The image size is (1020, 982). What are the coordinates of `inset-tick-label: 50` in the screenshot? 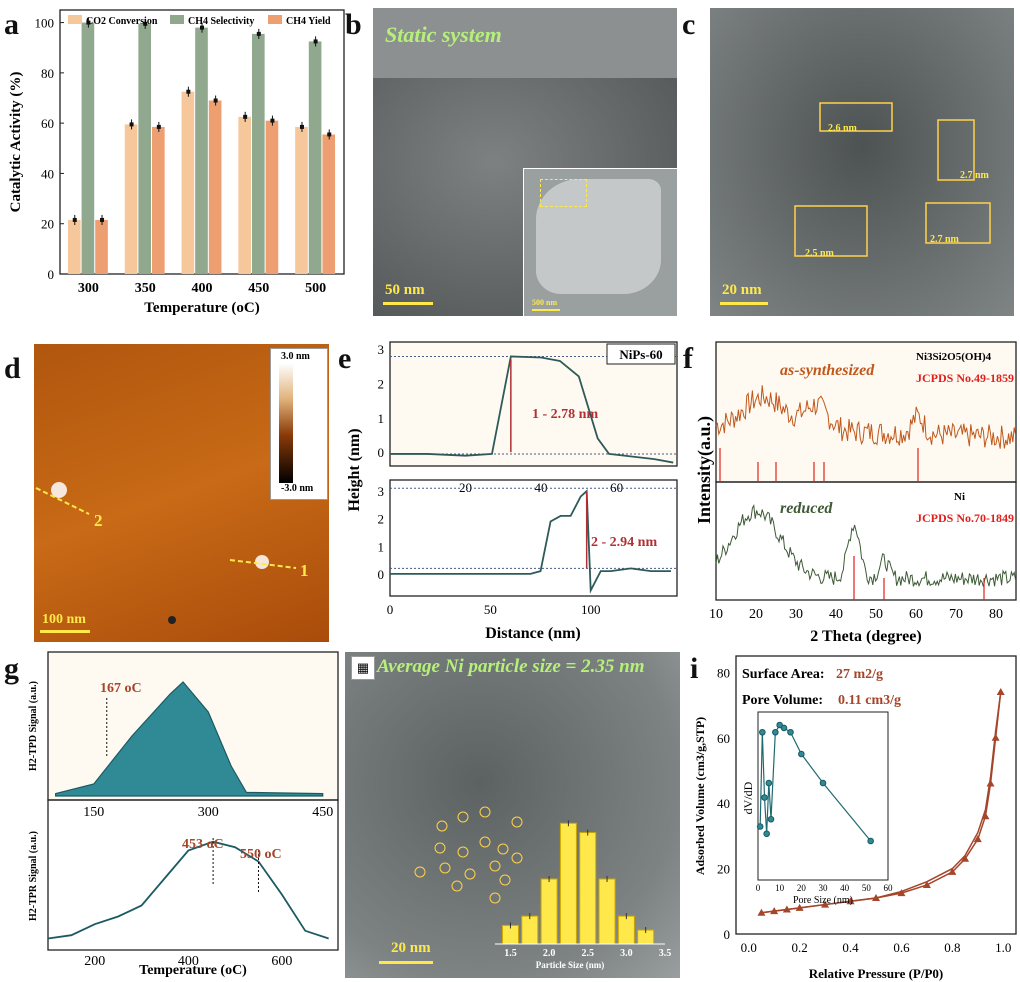 It's located at (867, 888).